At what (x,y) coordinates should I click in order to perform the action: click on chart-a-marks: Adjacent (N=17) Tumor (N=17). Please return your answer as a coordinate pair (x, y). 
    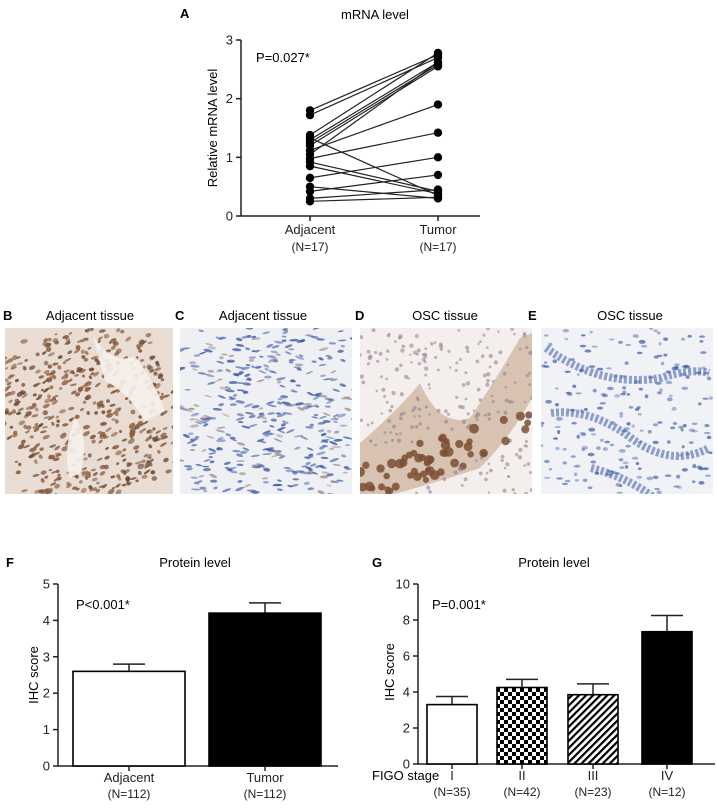
    Looking at the image, I should click on (371, 151).